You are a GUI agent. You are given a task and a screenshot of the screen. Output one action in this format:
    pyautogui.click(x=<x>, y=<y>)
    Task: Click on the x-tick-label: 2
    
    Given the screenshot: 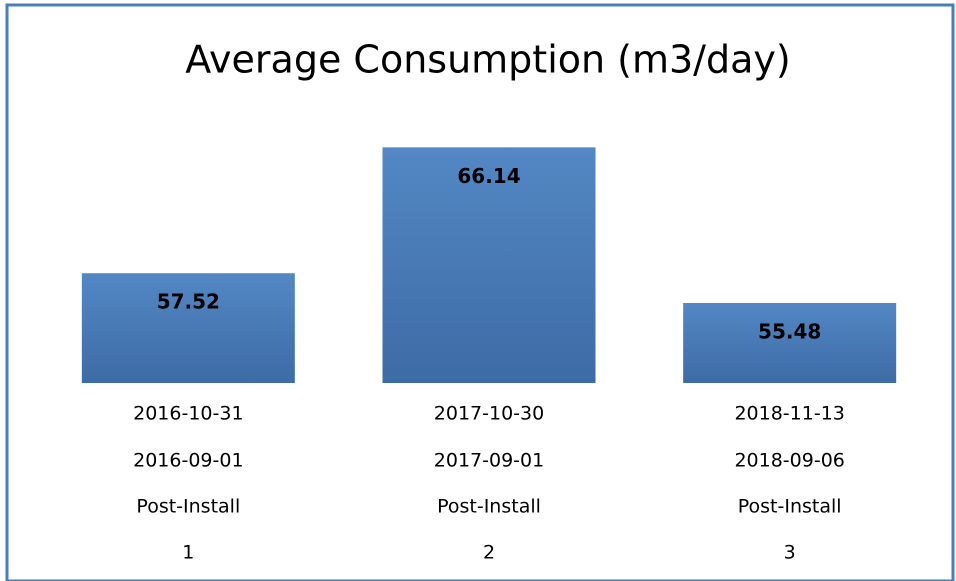 What is the action you would take?
    pyautogui.click(x=489, y=553)
    